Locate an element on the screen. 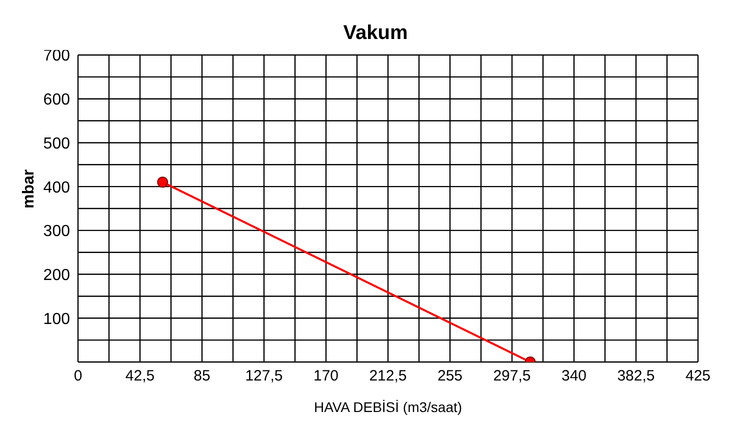 The height and width of the screenshot is (437, 755). y-tick-label: 400 is located at coordinates (56, 187).